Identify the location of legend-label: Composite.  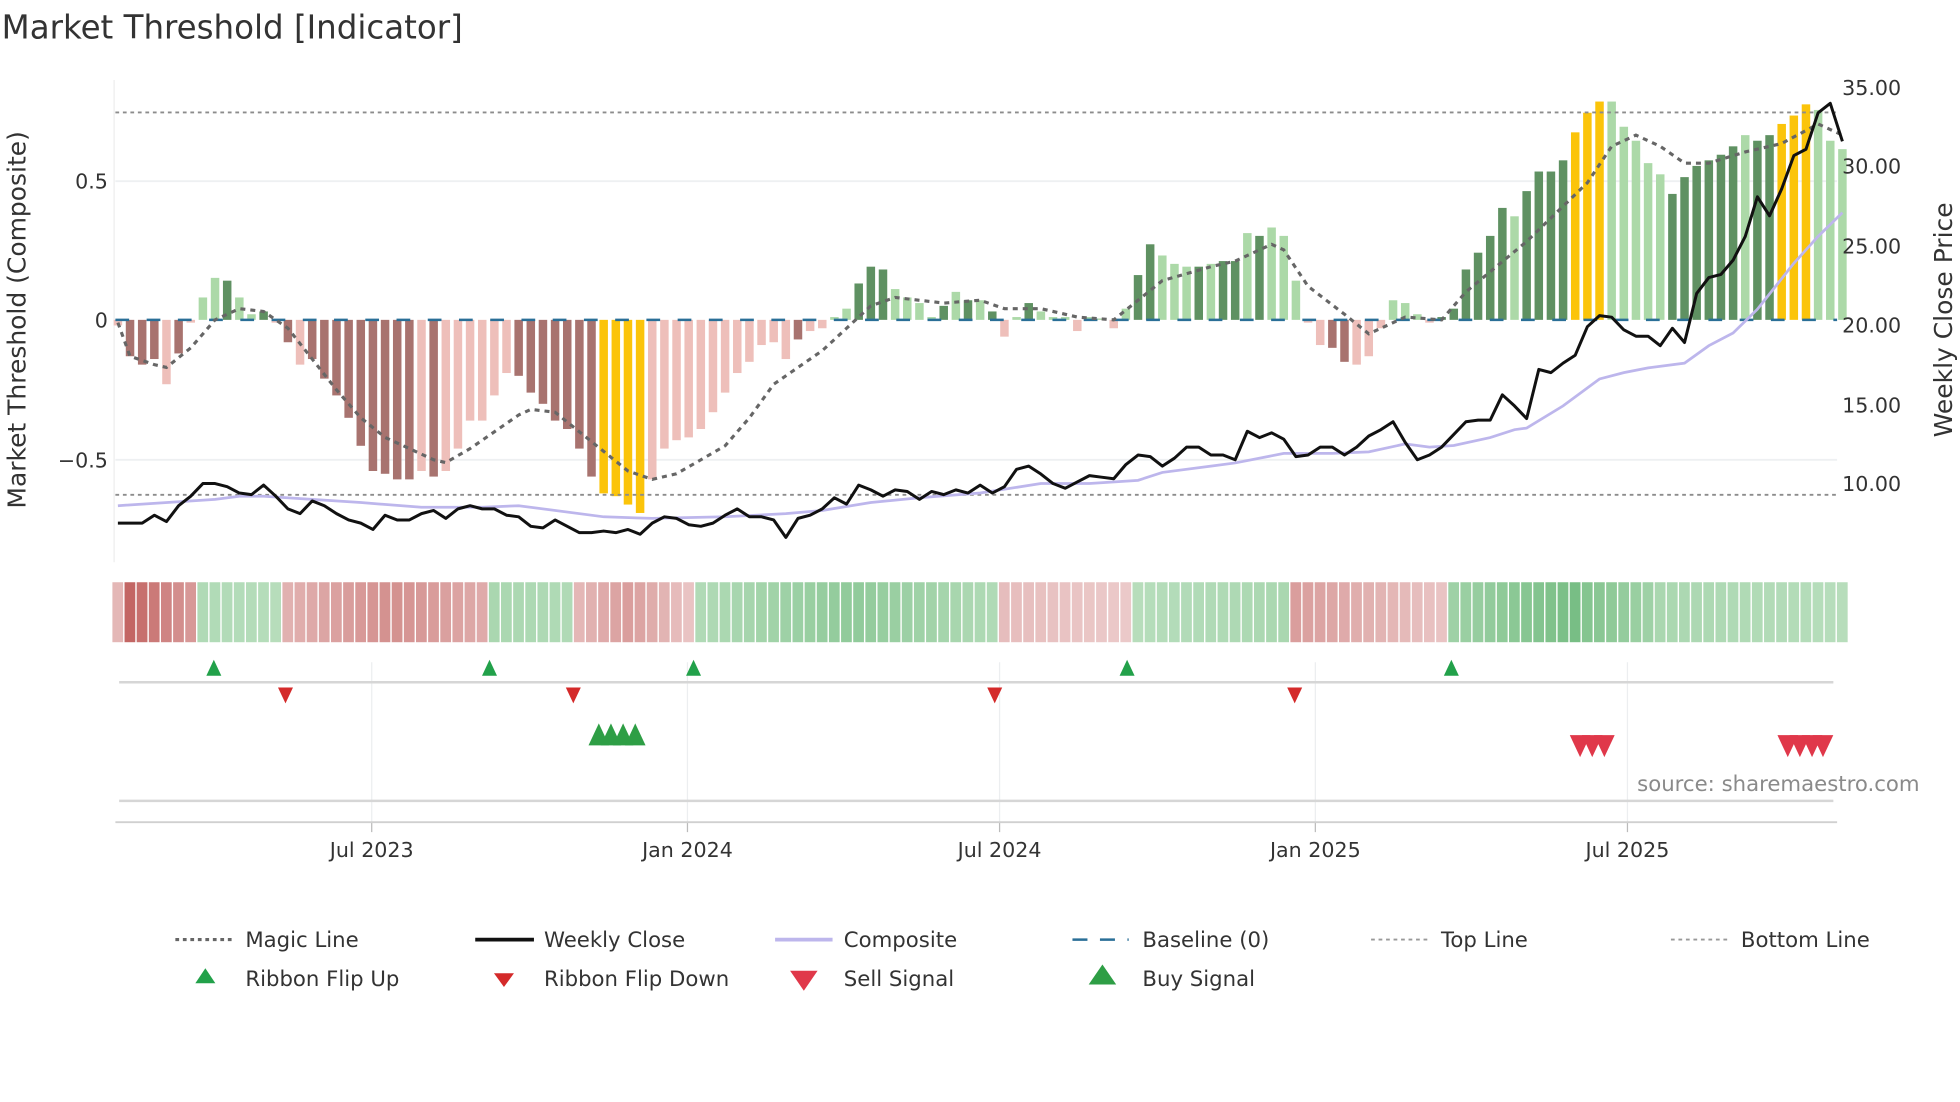
(900, 940).